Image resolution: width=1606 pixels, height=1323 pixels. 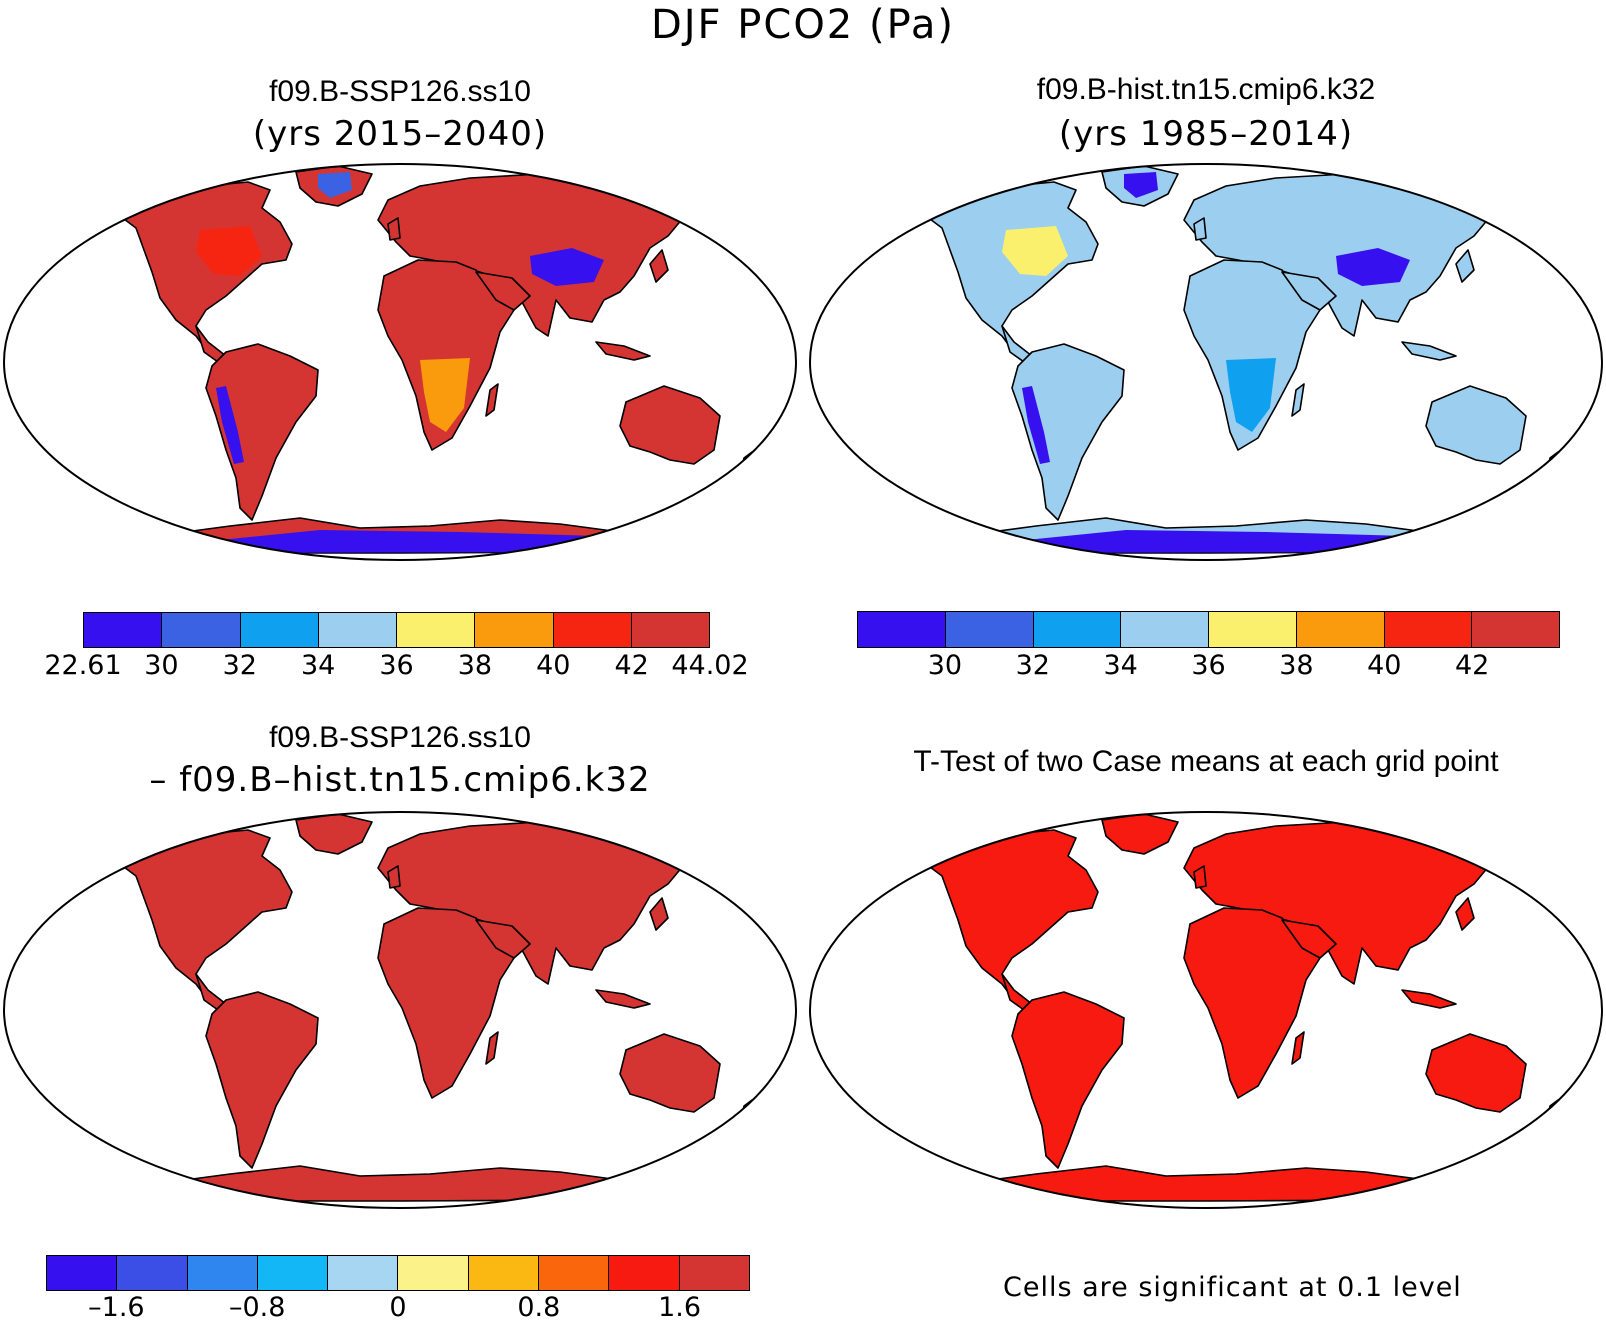 I want to click on colorbar-diff, so click(x=398, y=1273).